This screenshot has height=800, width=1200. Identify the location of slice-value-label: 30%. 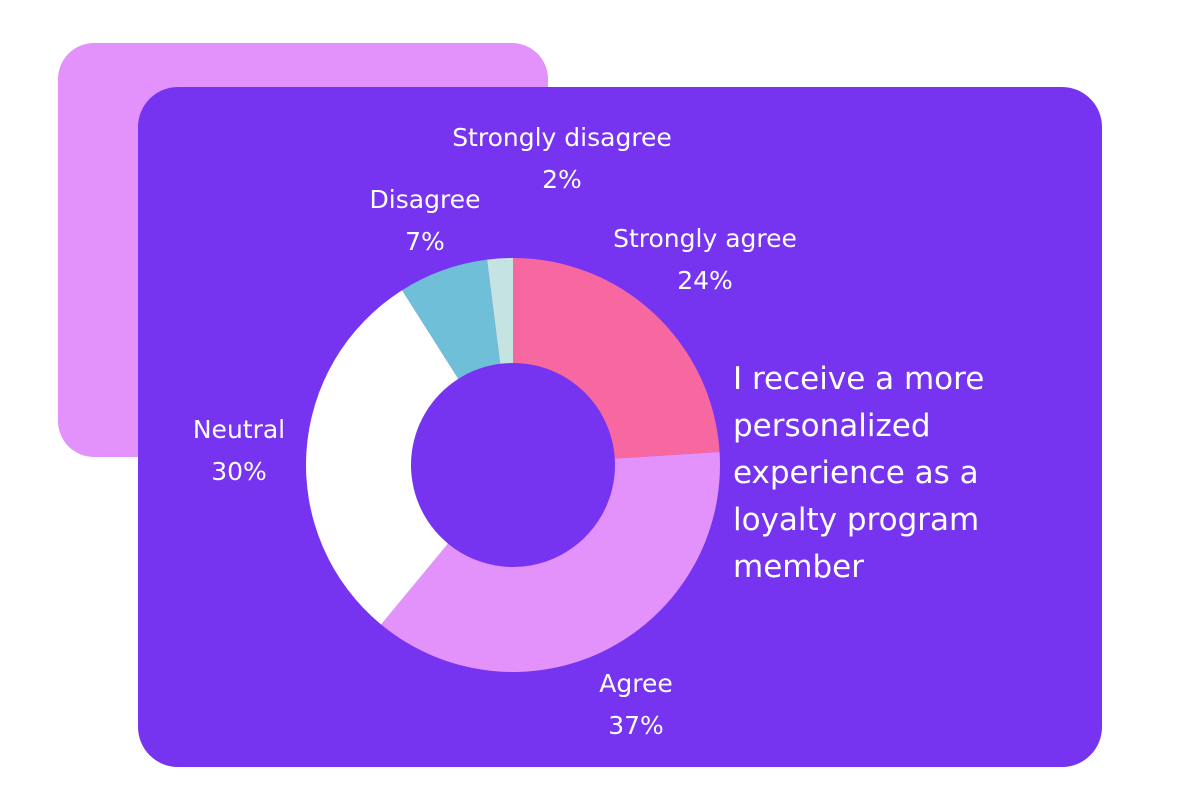
(239, 471).